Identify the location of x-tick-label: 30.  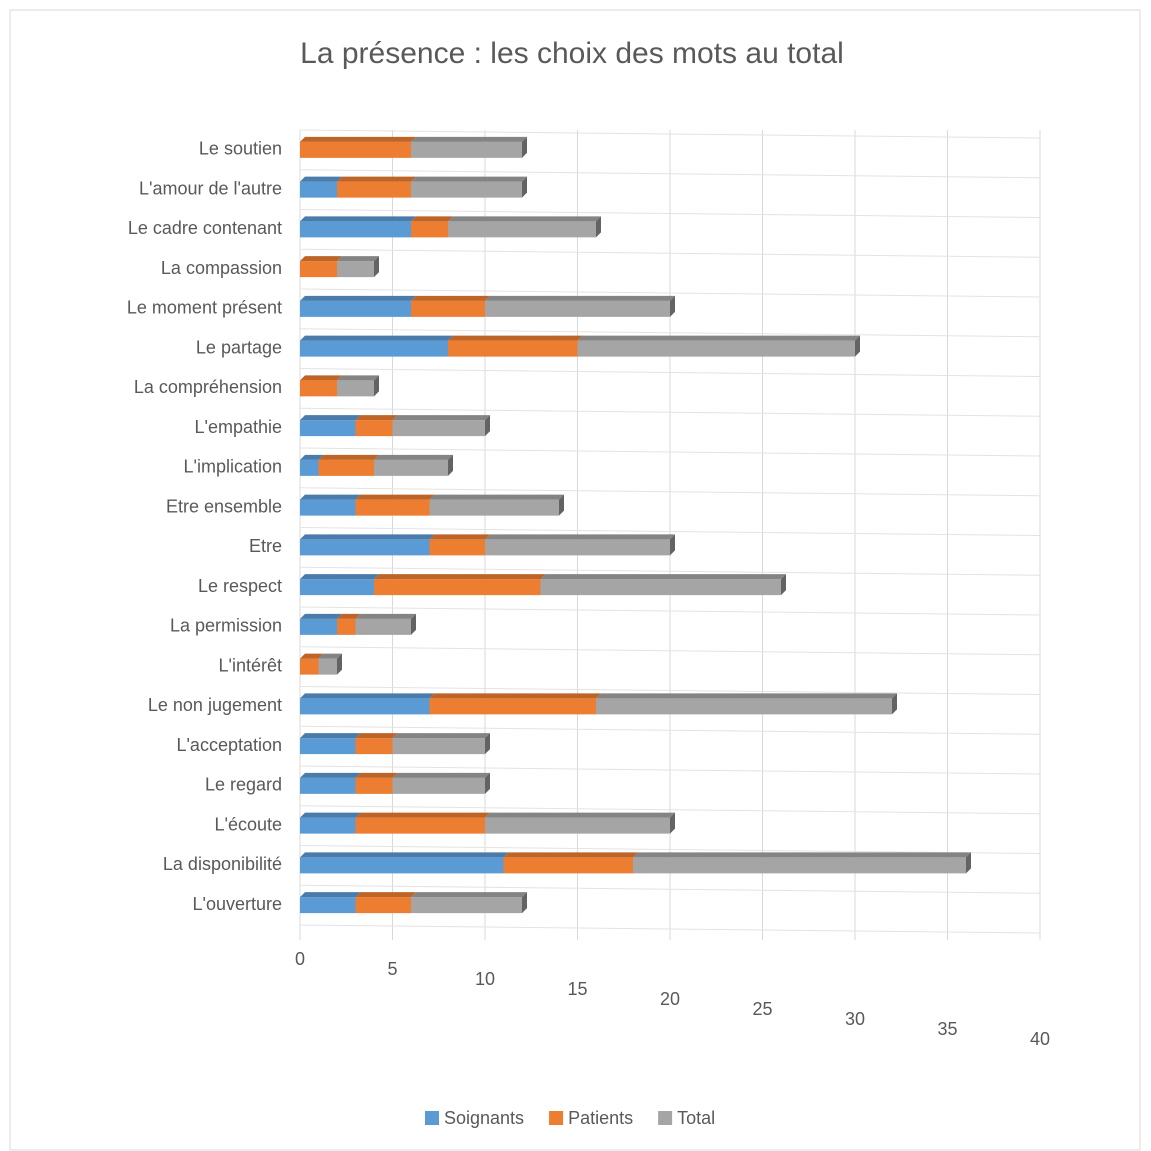
(855, 1019).